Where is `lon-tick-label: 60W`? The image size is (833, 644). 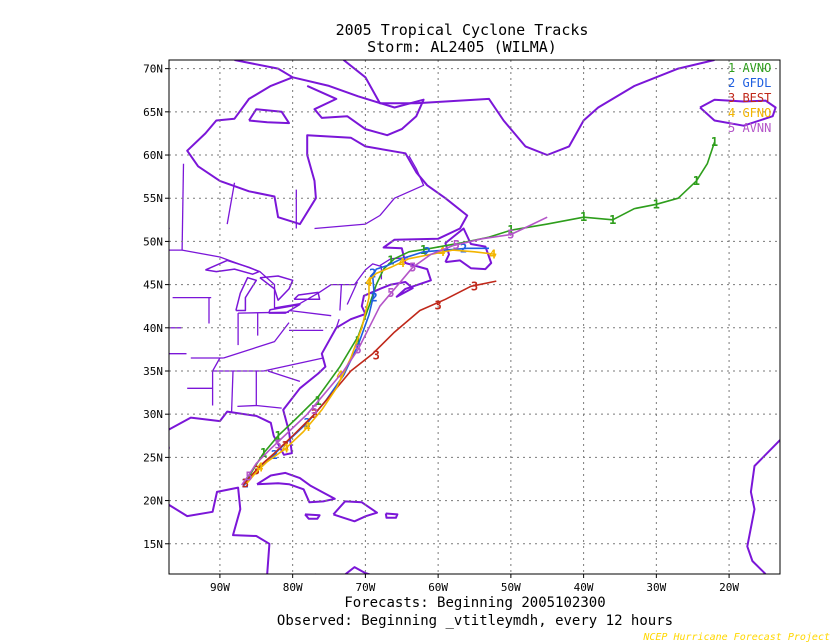
lon-tick-label: 60W is located at coordinates (438, 587).